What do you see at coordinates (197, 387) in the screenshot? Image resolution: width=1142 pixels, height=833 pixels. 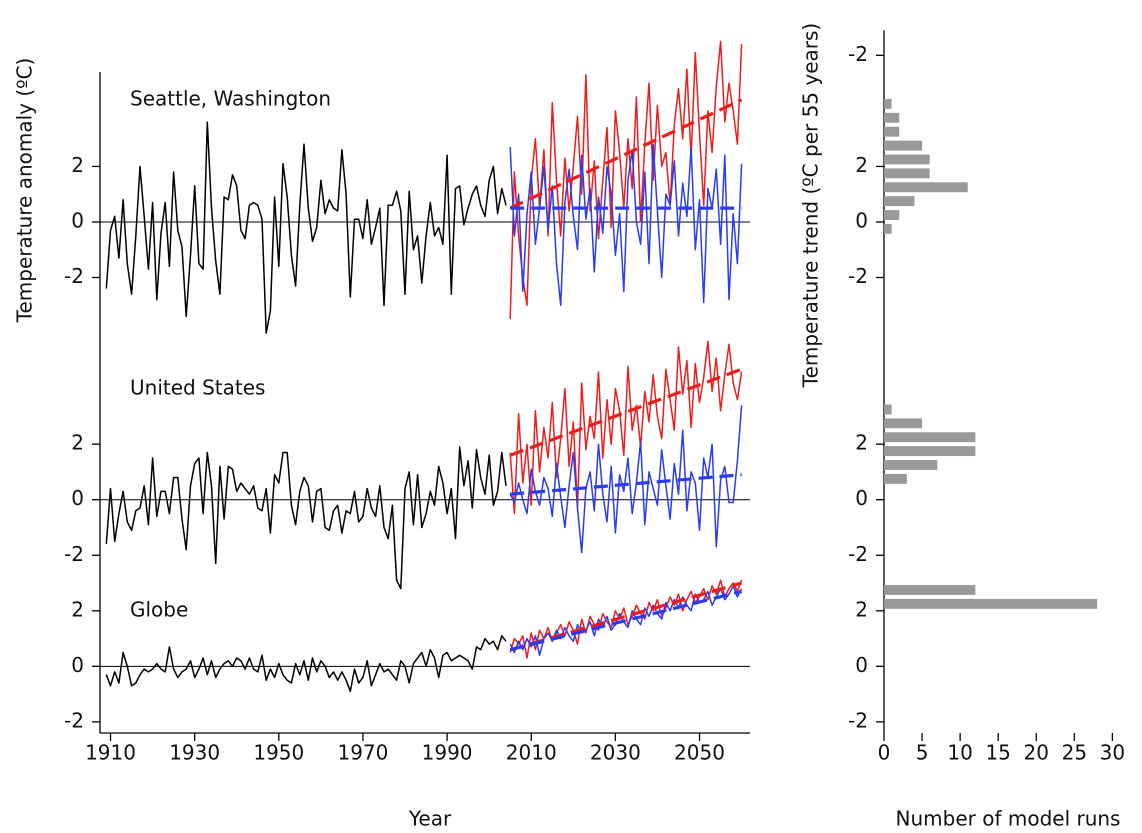 I see `panel-label: United States` at bounding box center [197, 387].